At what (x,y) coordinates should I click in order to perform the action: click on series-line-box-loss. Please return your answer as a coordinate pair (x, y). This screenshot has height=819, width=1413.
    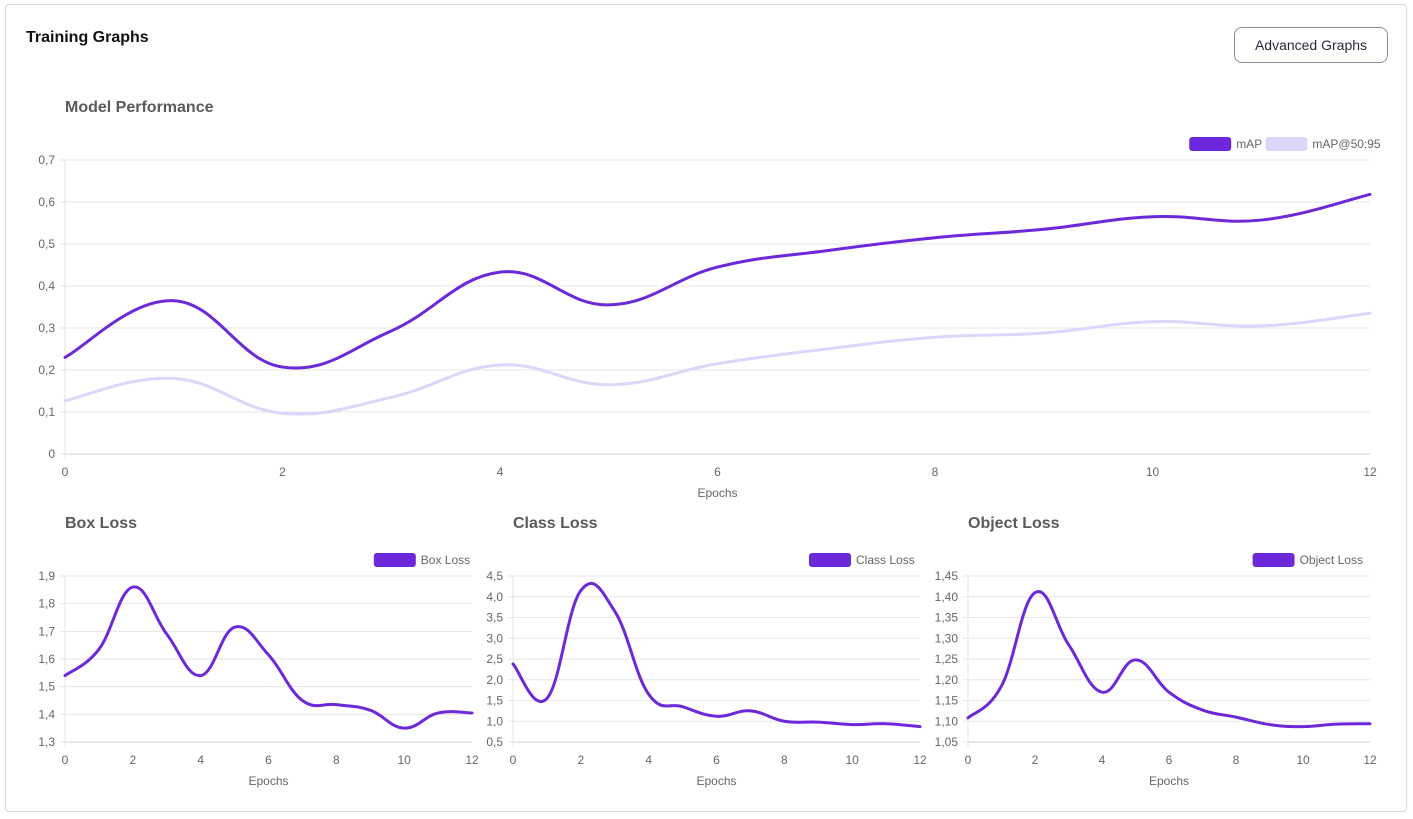
    Looking at the image, I should click on (268, 657).